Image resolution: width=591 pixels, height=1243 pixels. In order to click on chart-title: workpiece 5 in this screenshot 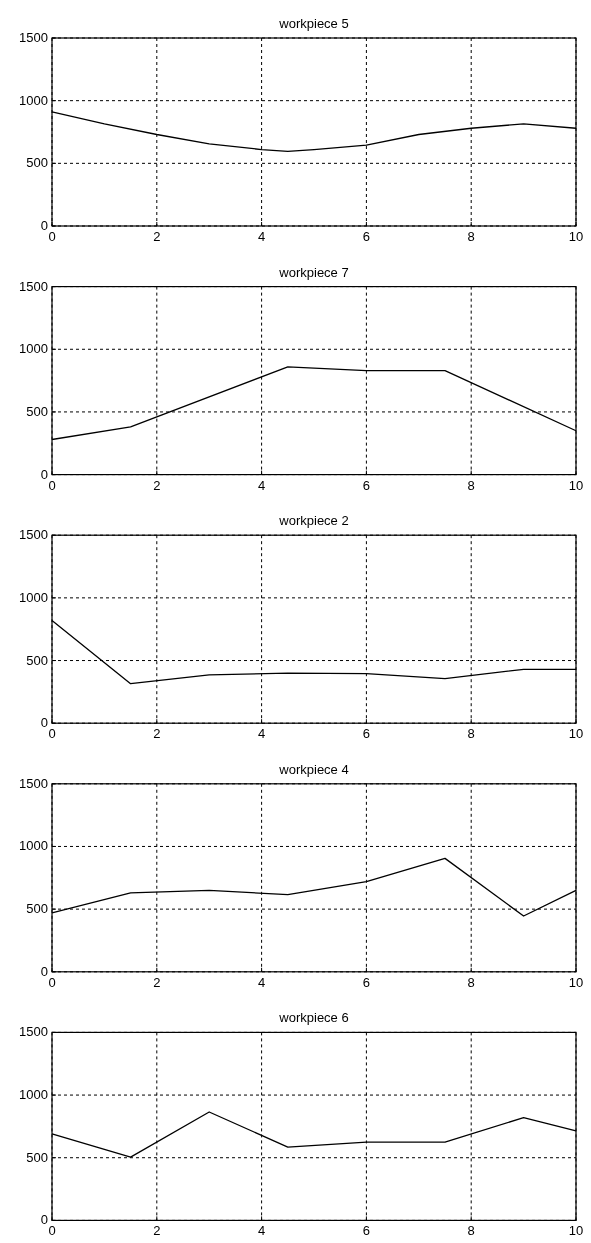, I will do `click(313, 23)`.